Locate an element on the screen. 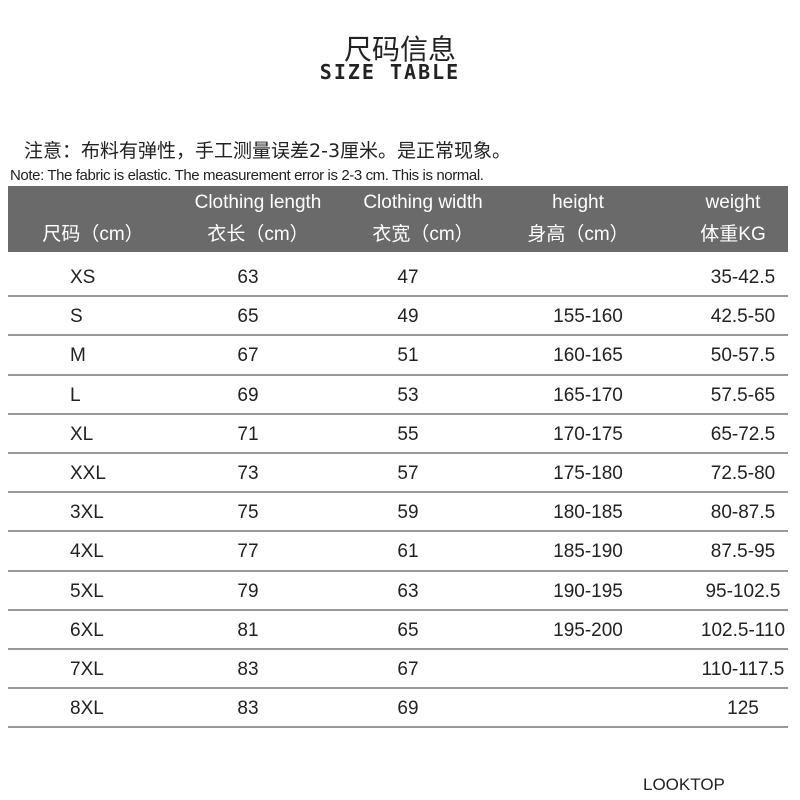 The height and width of the screenshot is (800, 800). table-cell: 3XL is located at coordinates (87, 513).